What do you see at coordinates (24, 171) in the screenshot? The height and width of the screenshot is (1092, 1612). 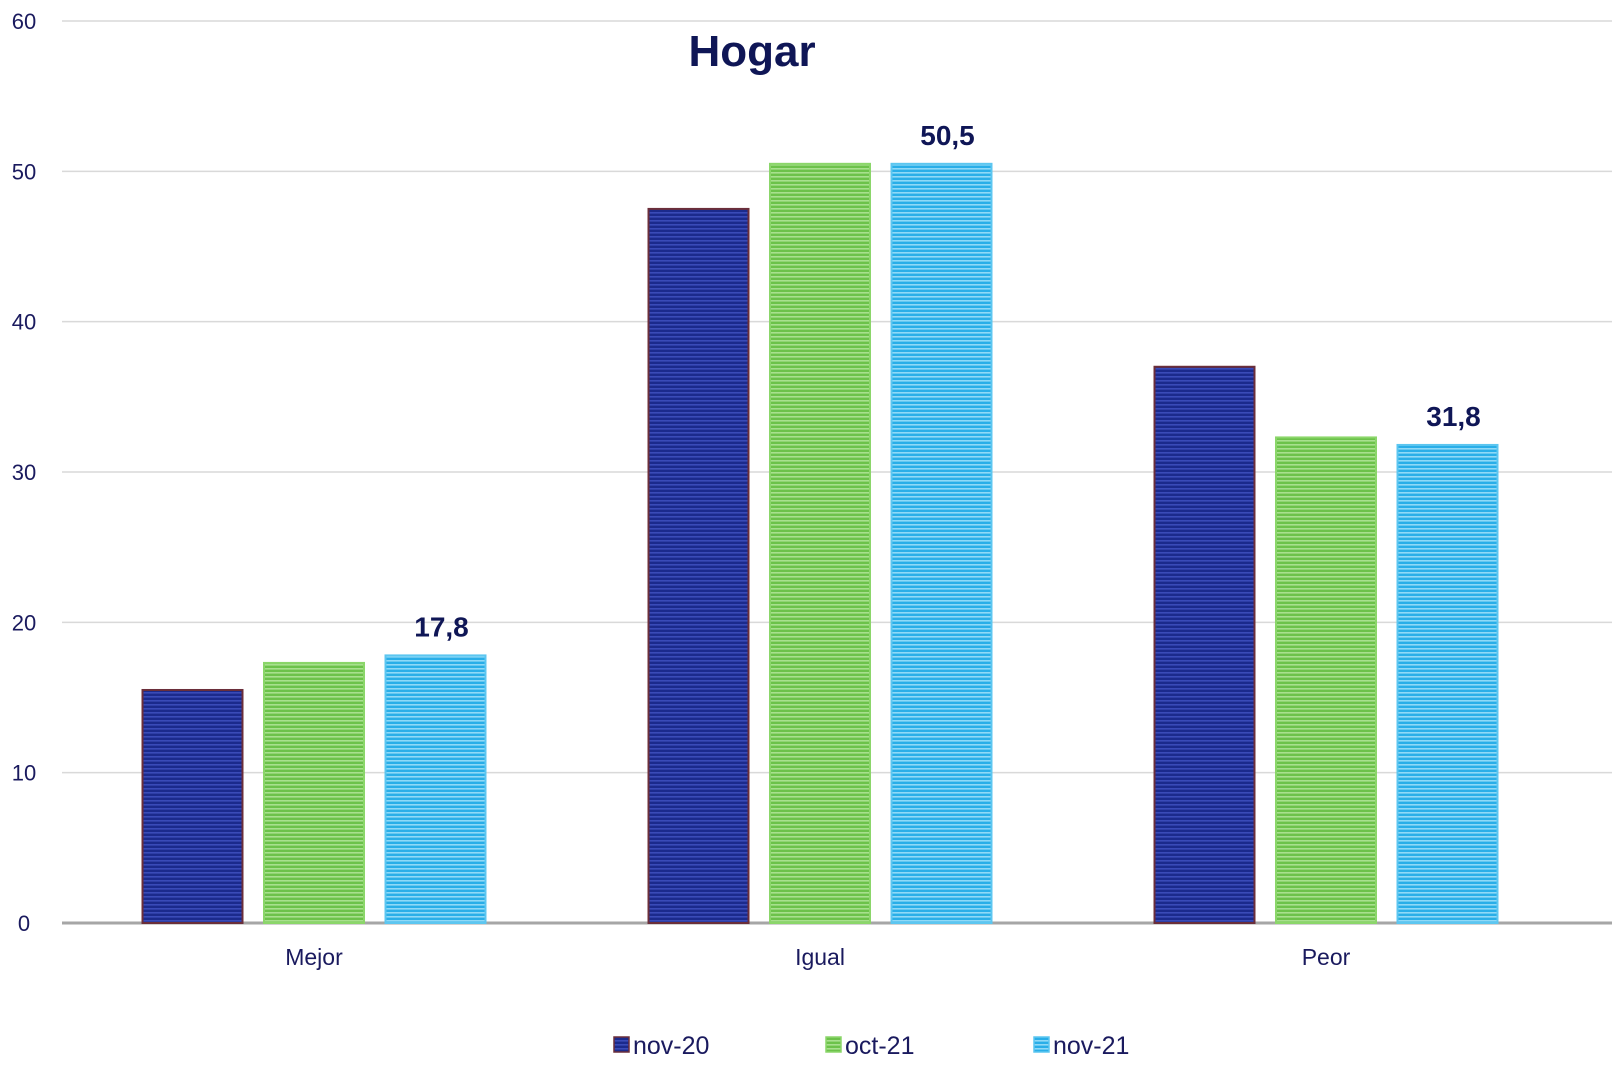 I see `y-tick-label: 50` at bounding box center [24, 171].